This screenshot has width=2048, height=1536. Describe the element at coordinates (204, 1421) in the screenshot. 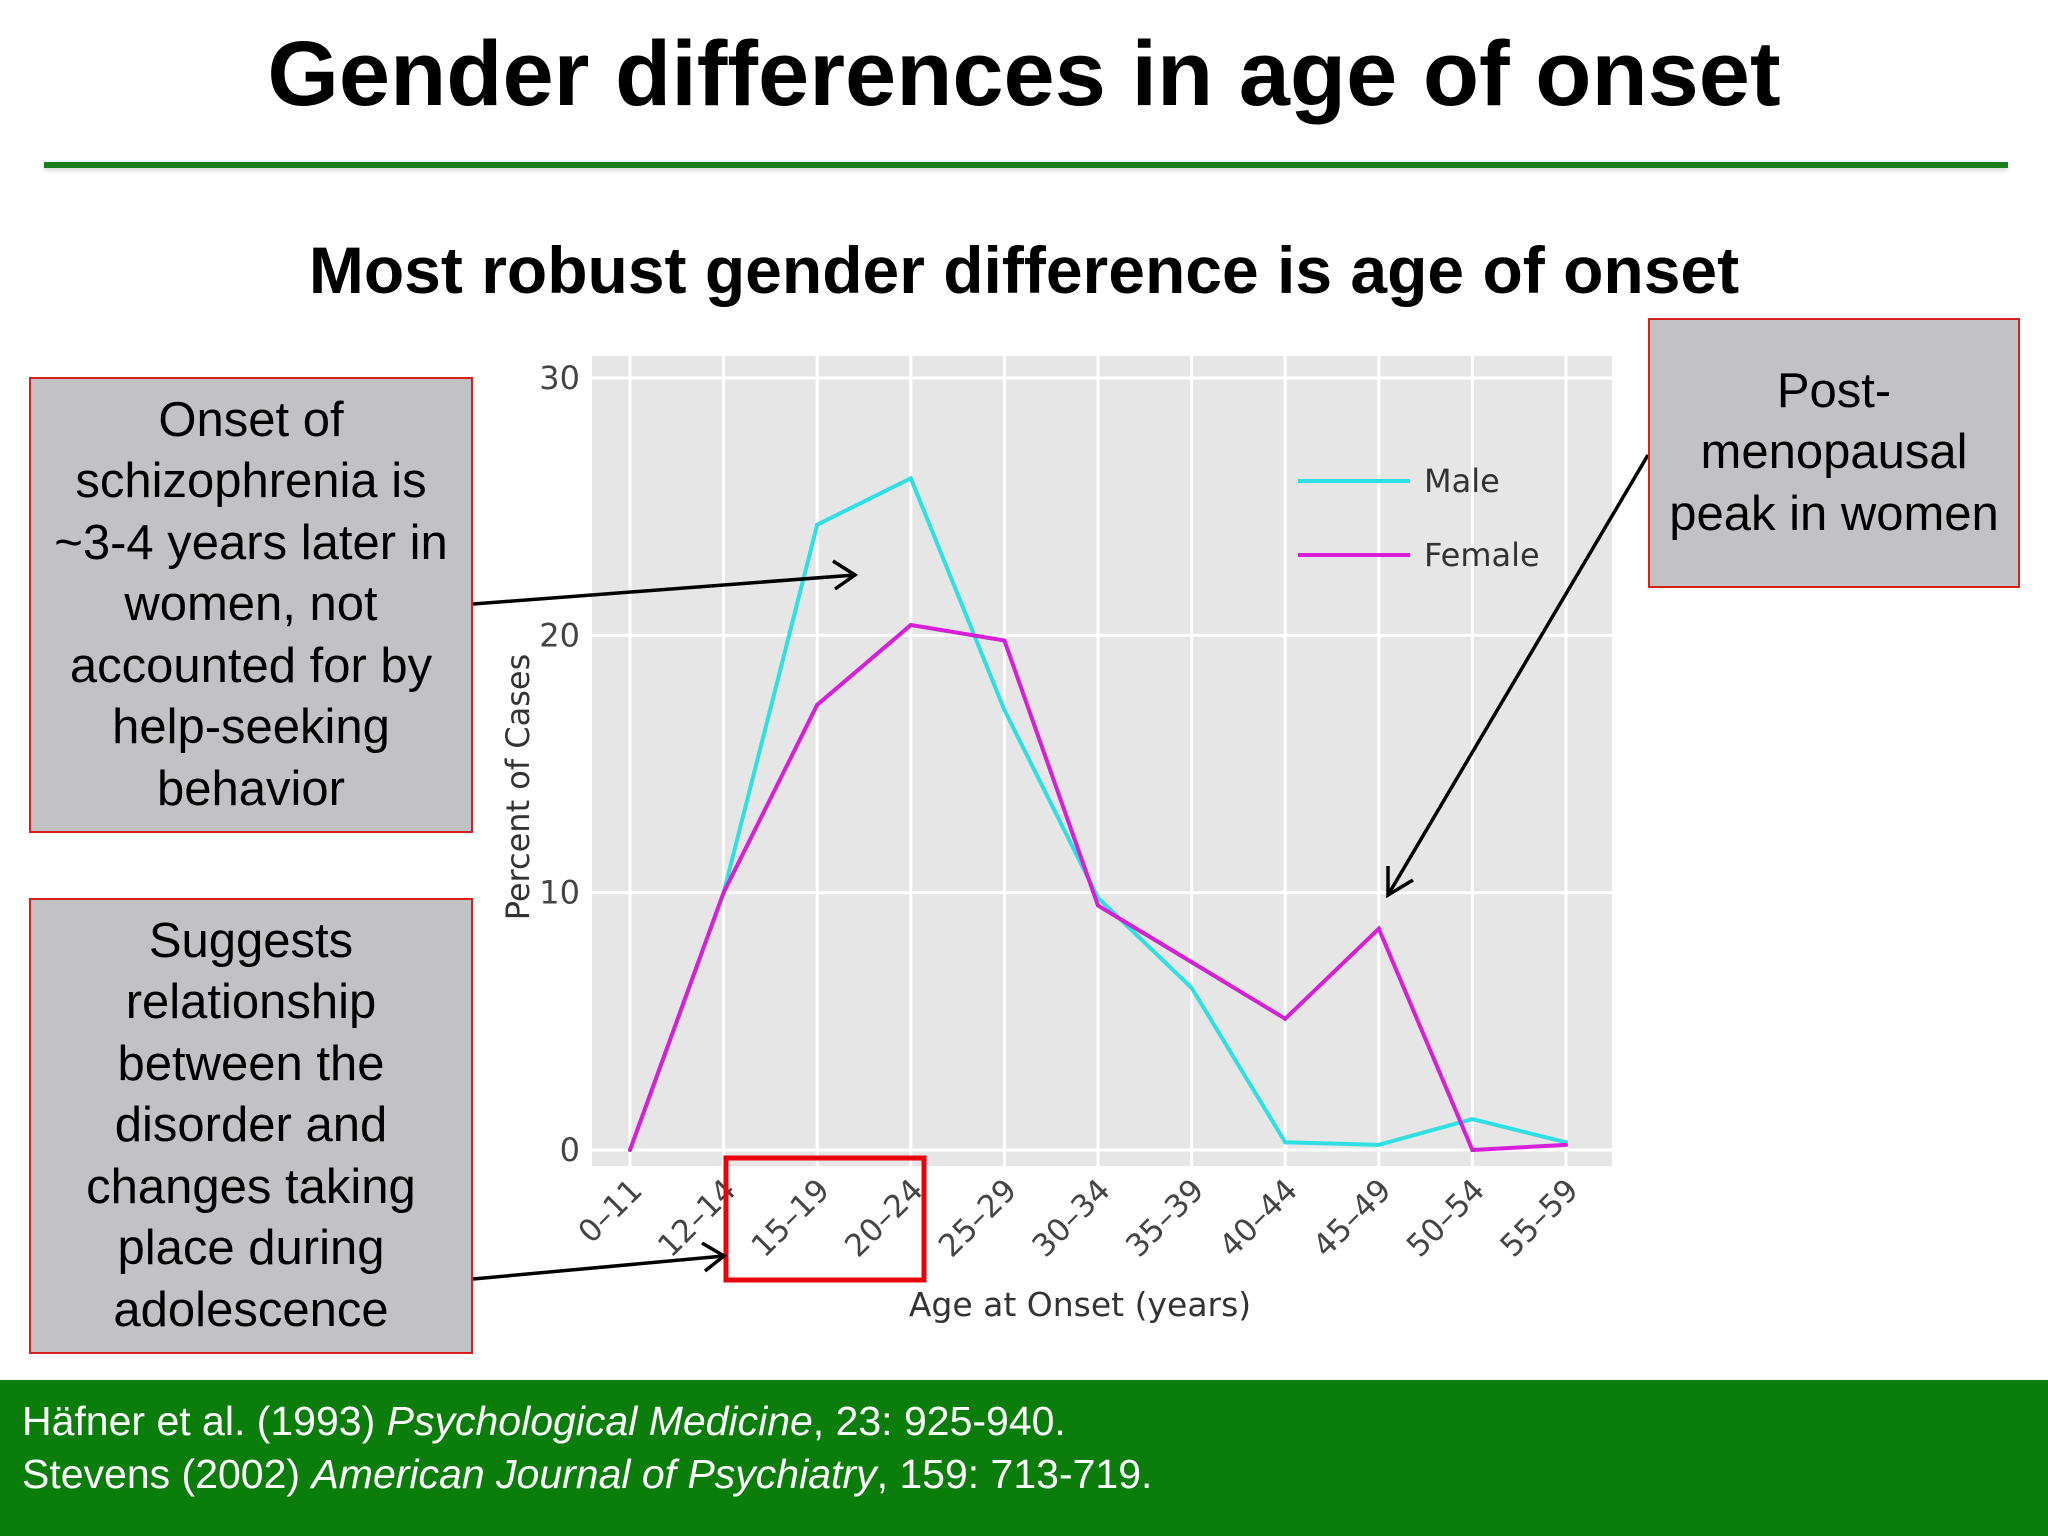

I see `ref-1-authors: Häfner et al. (1993)` at that location.